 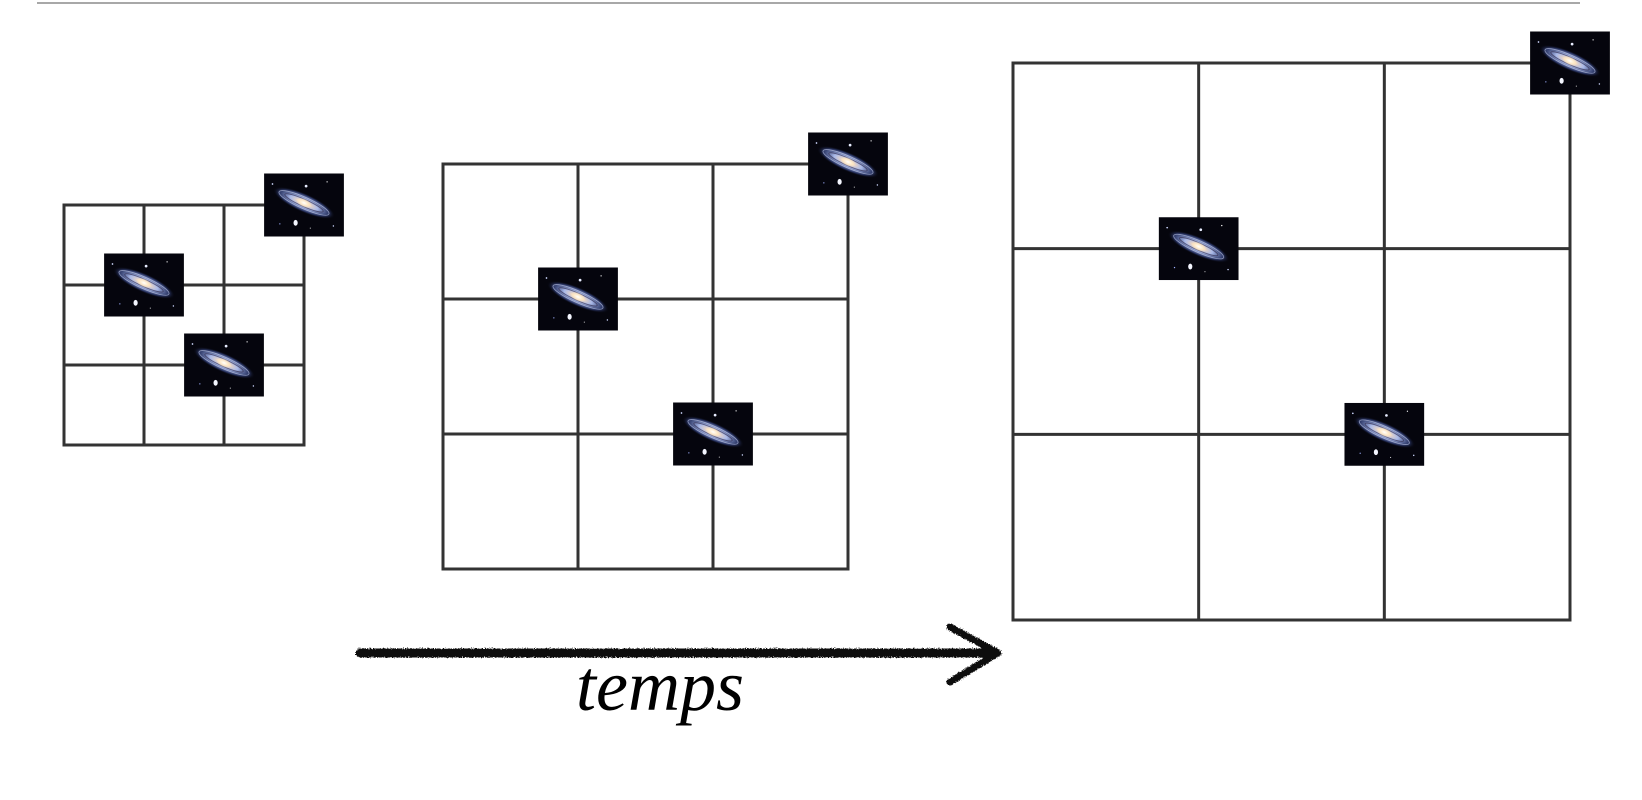 I want to click on arrow-head, so click(x=974, y=654).